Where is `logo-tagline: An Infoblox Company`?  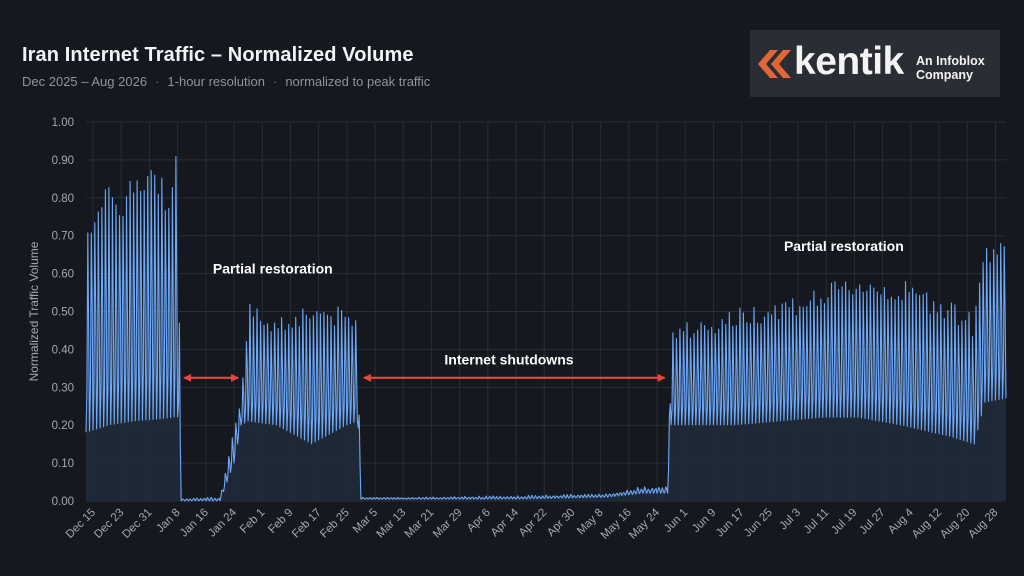
logo-tagline: An Infoblox Company is located at coordinates (950, 68).